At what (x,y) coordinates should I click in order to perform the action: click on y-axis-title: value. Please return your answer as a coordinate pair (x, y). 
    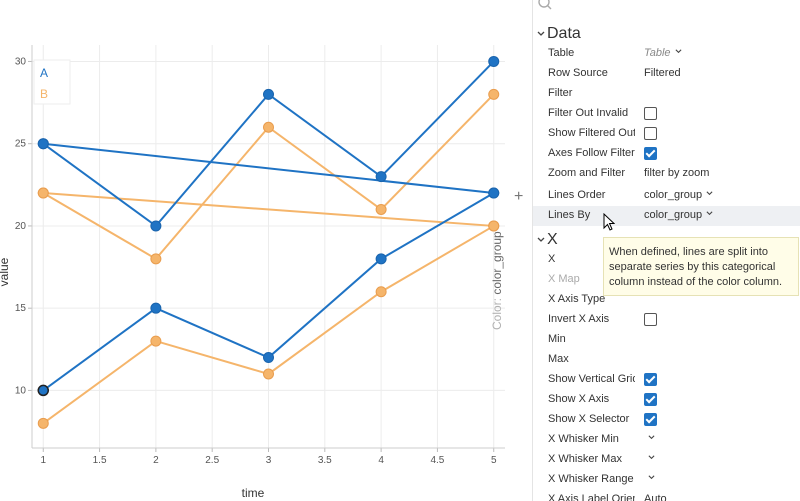
    Looking at the image, I should click on (5, 271).